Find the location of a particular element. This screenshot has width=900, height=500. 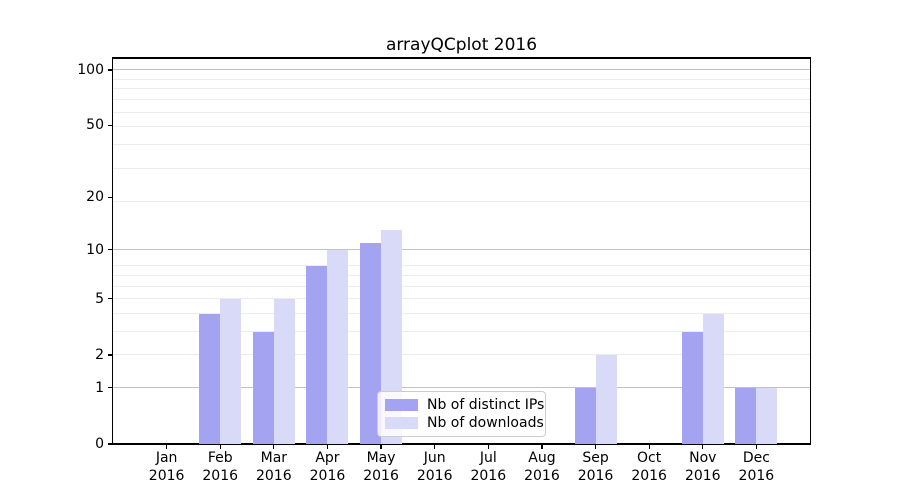

y-tick-label: 5 is located at coordinates (99, 298).